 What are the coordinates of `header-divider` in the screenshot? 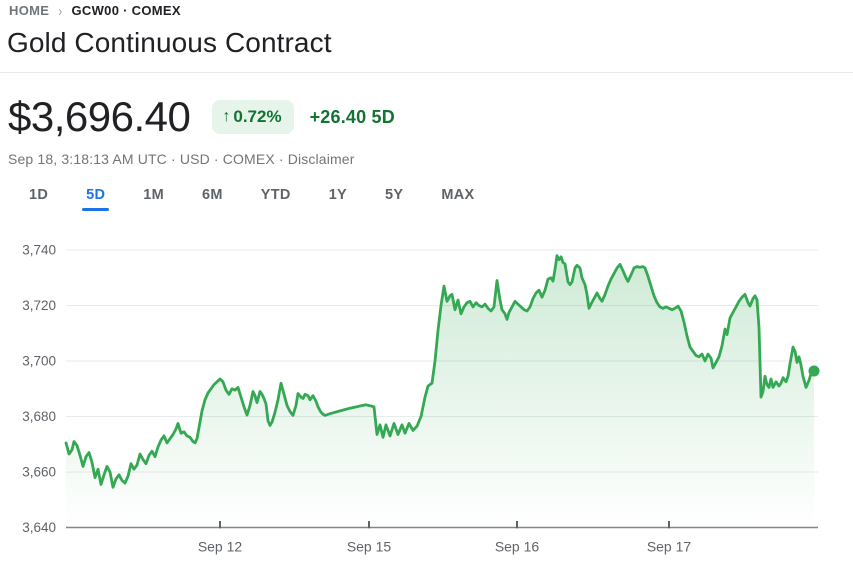 It's located at (426, 72).